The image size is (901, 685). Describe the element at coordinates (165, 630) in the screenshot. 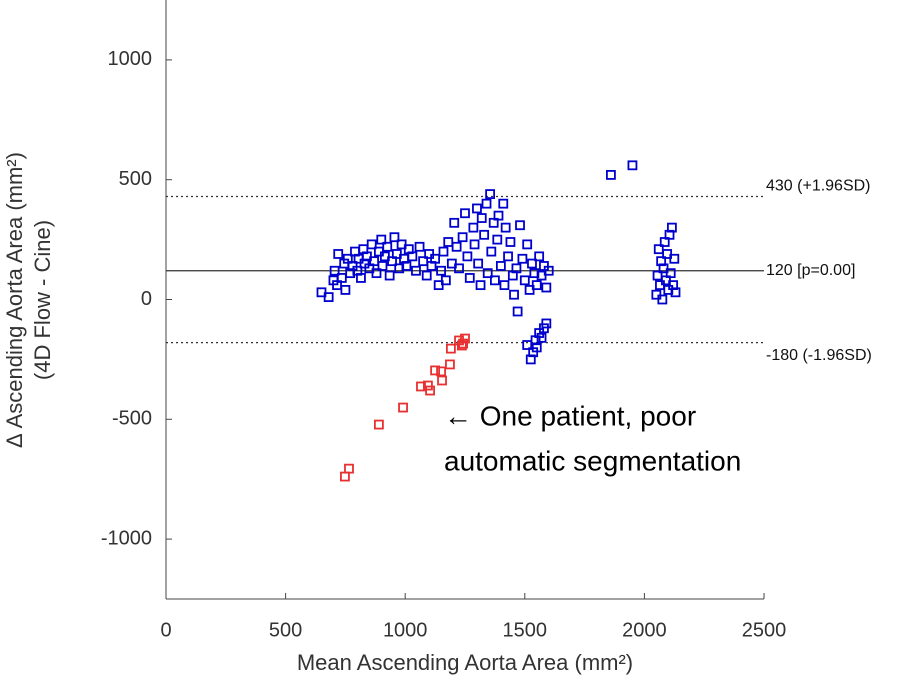

I see `x-tick-label: 0` at that location.